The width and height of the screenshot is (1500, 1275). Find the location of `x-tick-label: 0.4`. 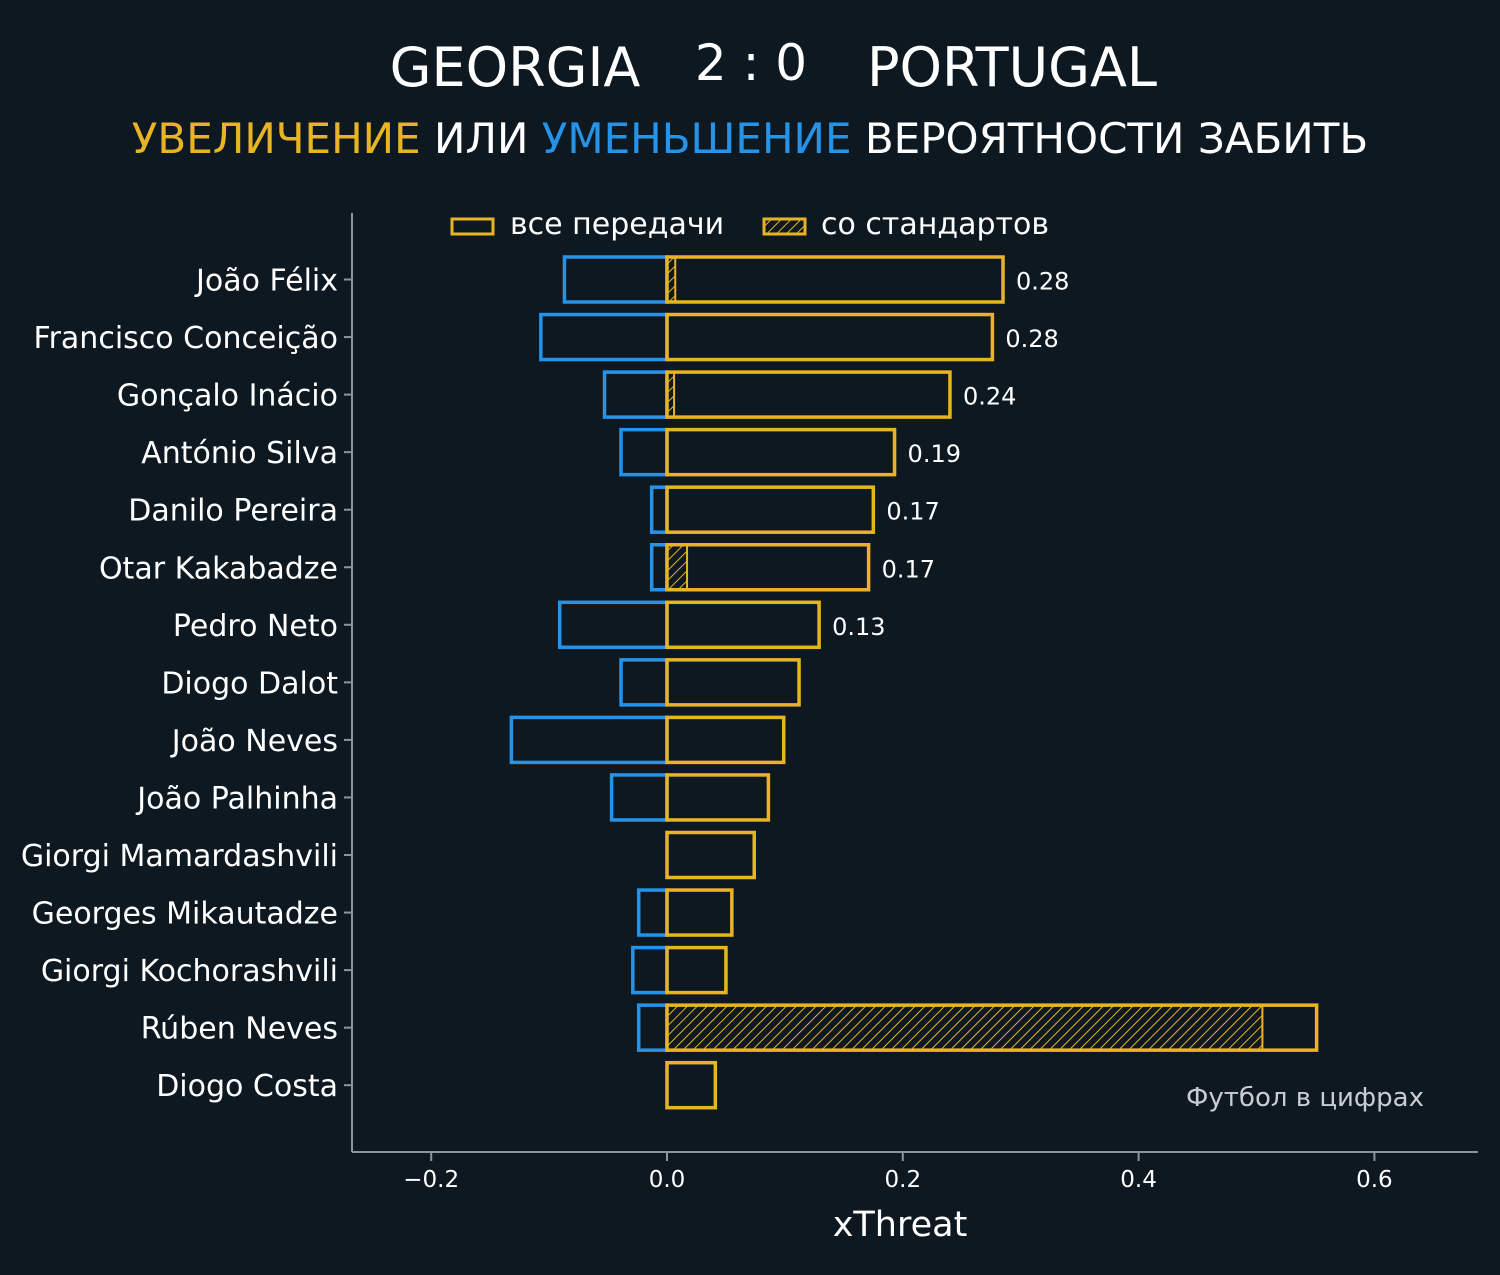

x-tick-label: 0.4 is located at coordinates (1138, 1180).